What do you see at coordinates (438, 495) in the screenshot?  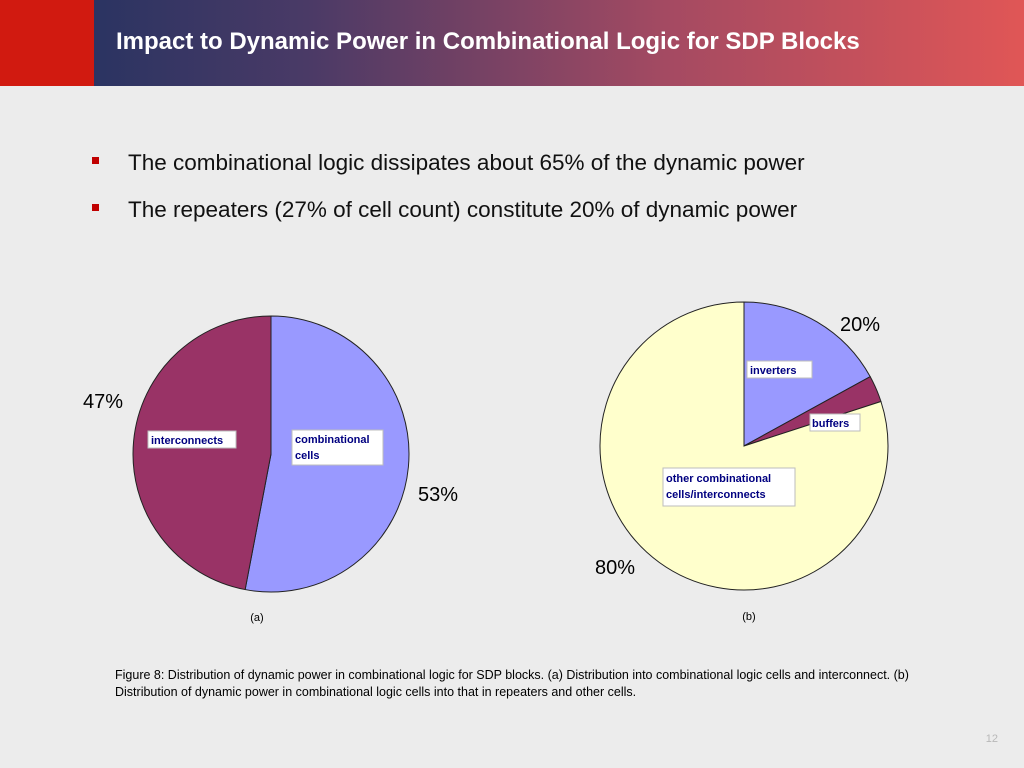 I see `value-label-53: 53%` at bounding box center [438, 495].